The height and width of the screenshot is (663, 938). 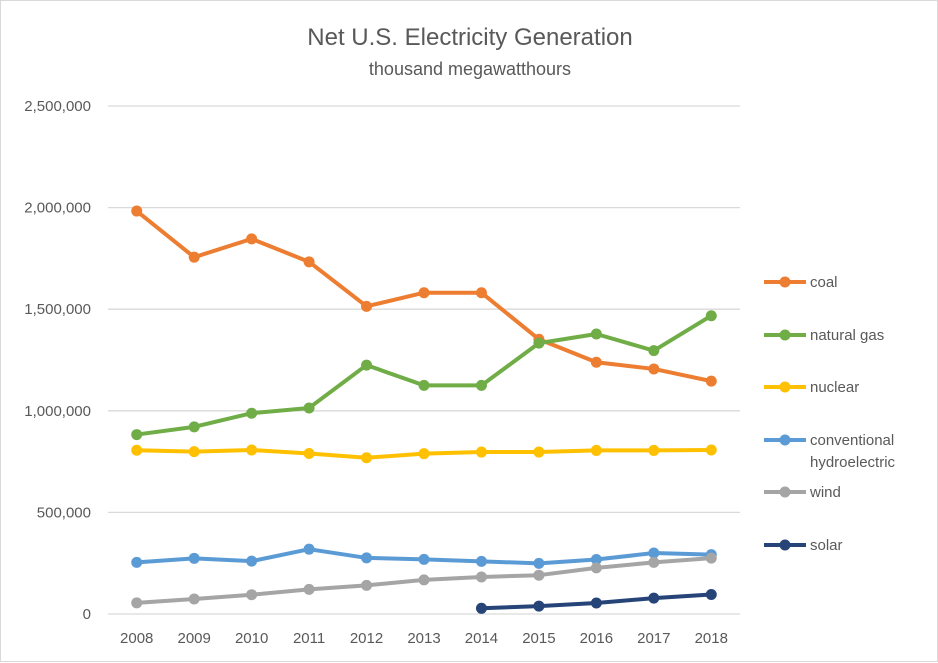 What do you see at coordinates (830, 451) in the screenshot?
I see `legend-item: conventional hydroelectric` at bounding box center [830, 451].